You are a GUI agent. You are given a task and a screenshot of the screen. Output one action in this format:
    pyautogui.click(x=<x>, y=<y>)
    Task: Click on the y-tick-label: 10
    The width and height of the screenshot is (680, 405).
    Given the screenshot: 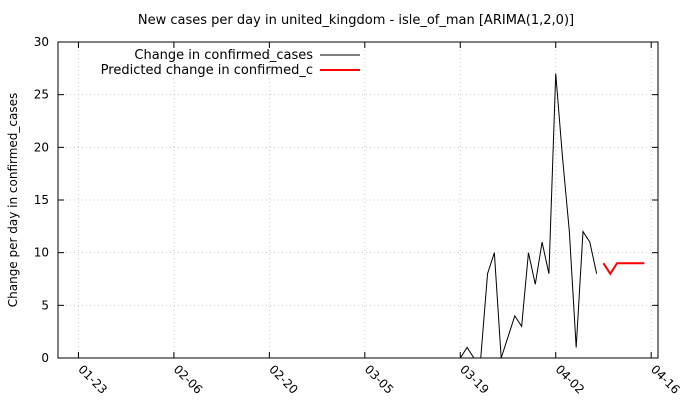 What is the action you would take?
    pyautogui.click(x=41, y=253)
    